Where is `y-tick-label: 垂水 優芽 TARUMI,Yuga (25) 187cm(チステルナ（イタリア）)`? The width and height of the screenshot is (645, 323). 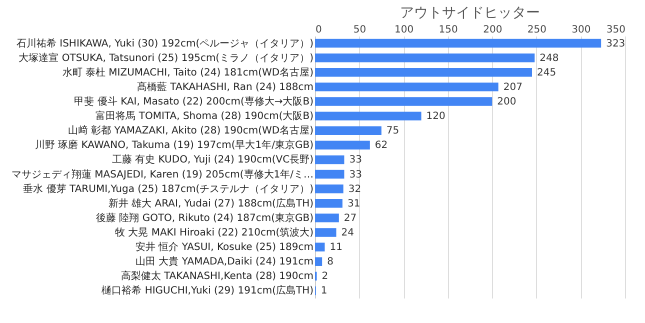 y-tick-label: 垂水 優芽 TARUMI,Yuga (25) 187cm(チステルナ（イタリア）) is located at coordinates (168, 188).